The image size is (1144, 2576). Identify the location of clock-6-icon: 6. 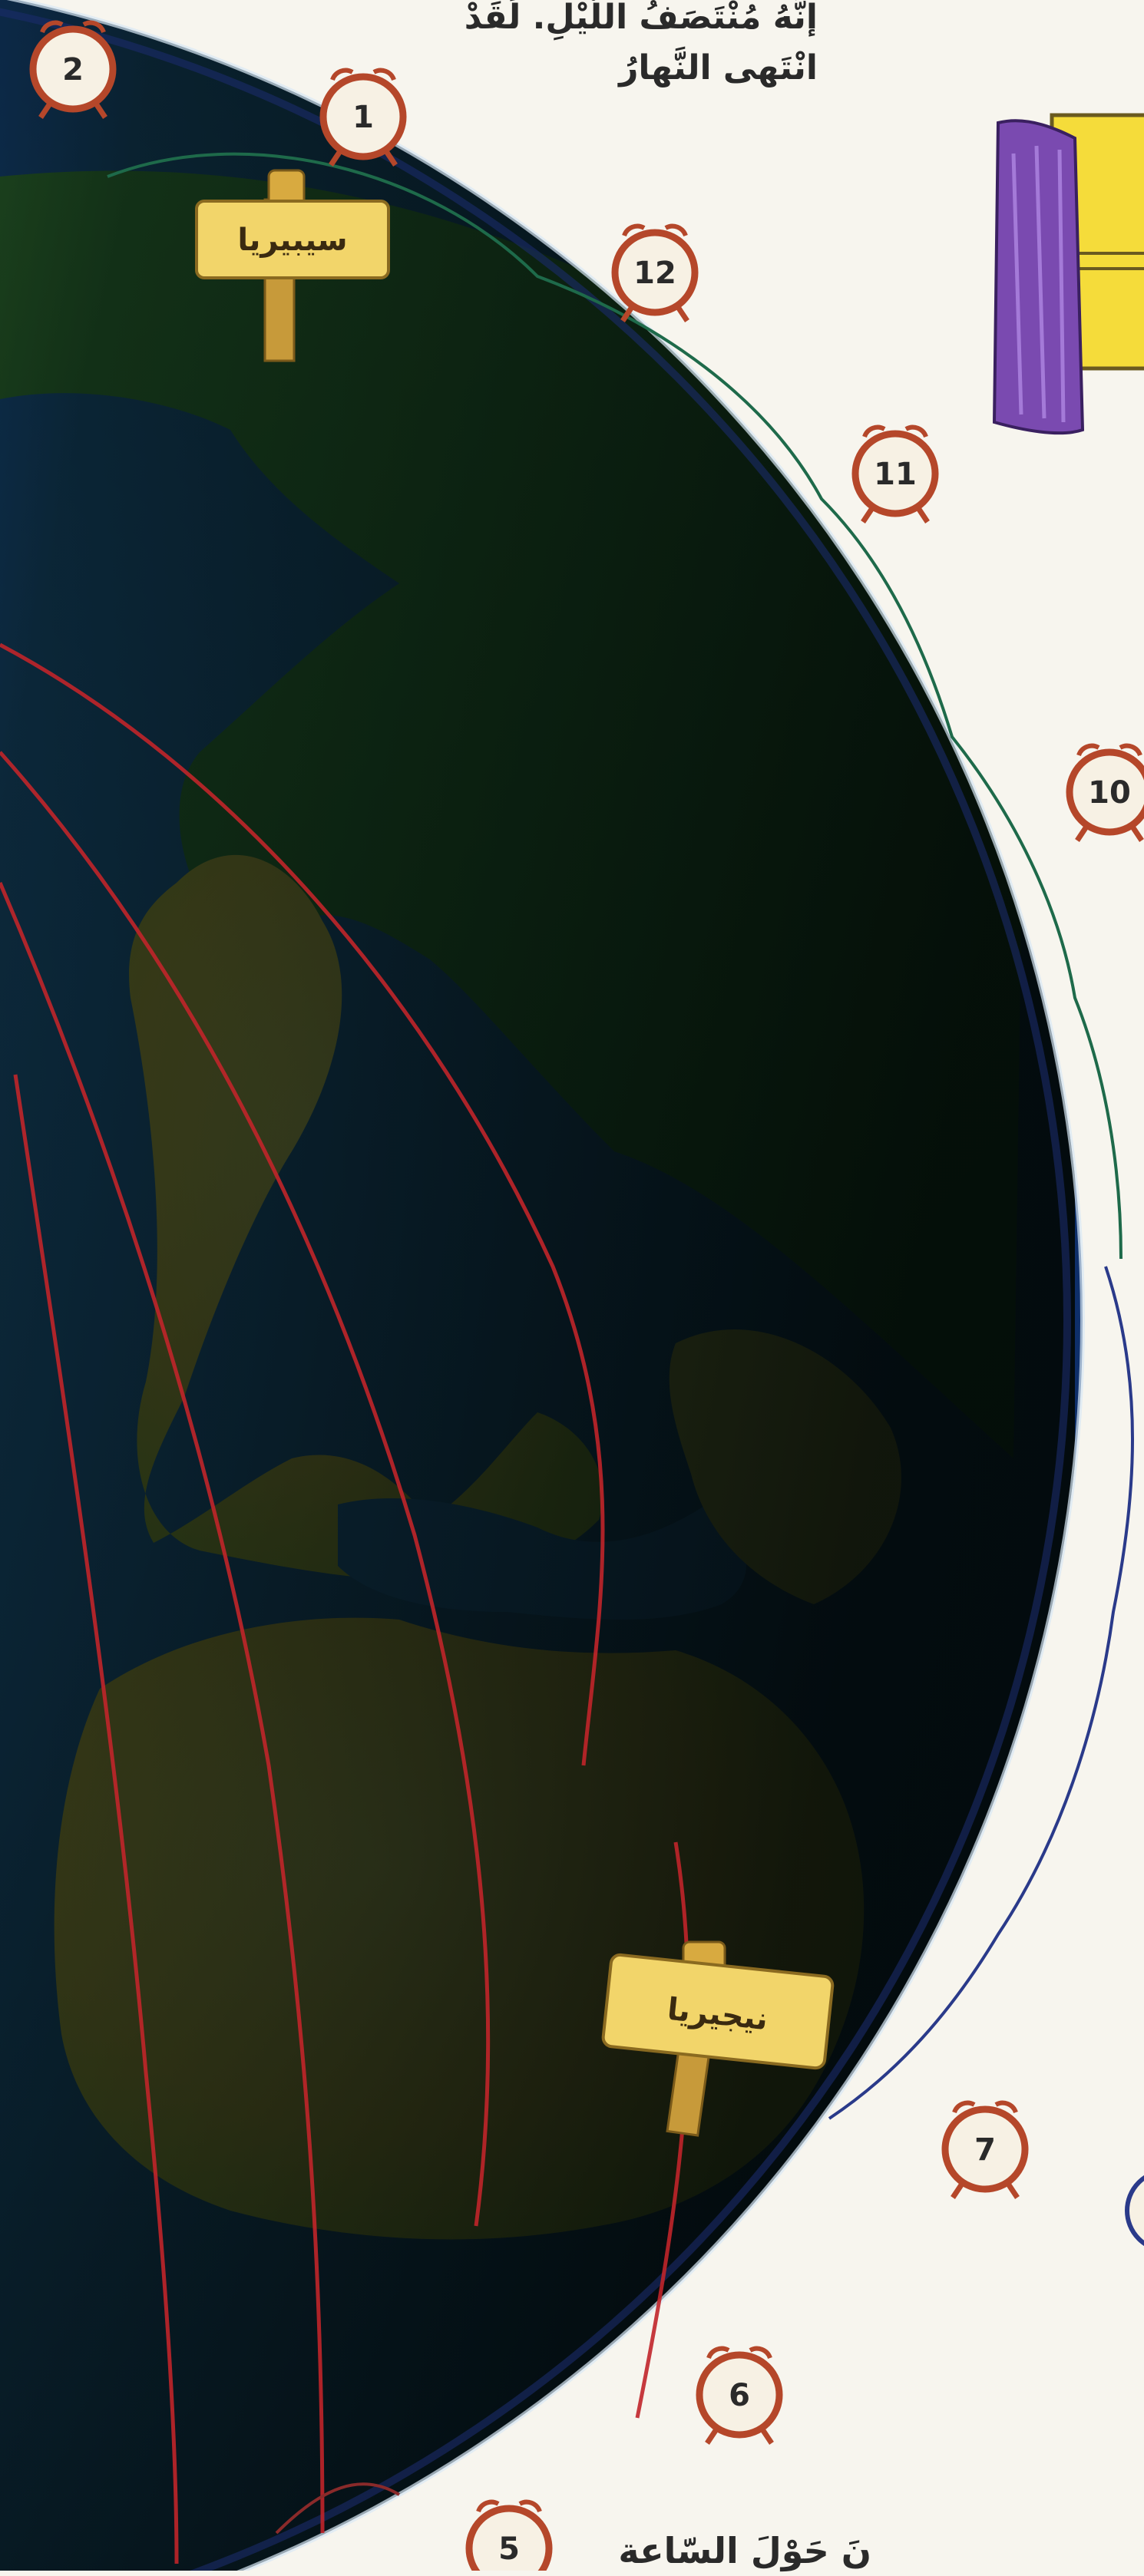
(739, 2395).